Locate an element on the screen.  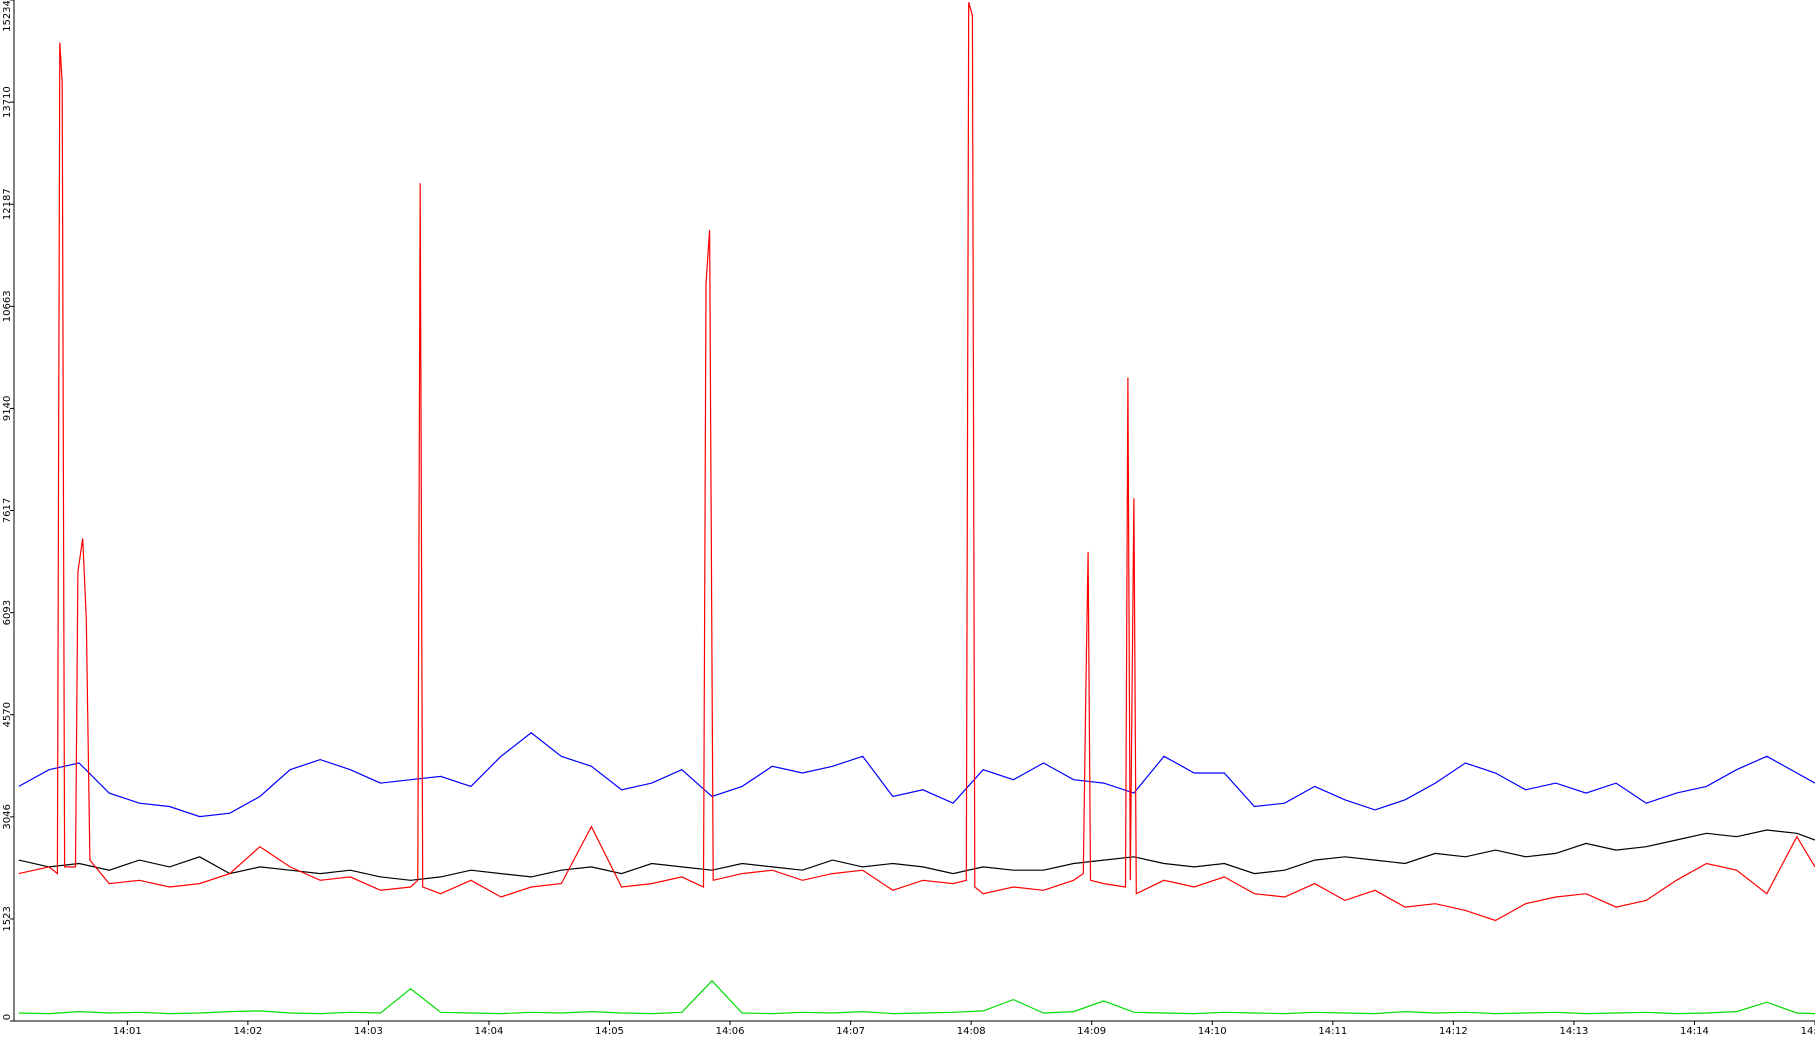
x-tick-label: 14:03 is located at coordinates (368, 1031).